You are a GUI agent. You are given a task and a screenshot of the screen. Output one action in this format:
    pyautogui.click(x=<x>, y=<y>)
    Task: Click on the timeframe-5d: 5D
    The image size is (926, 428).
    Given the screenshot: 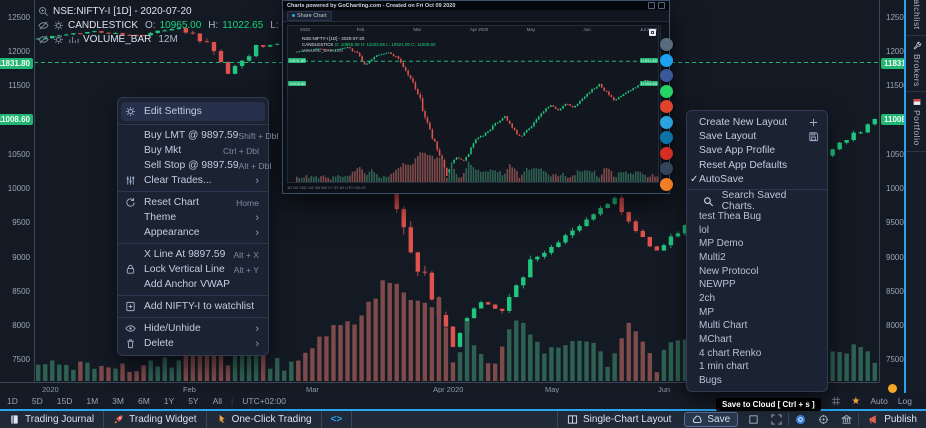 What is the action you would take?
    pyautogui.click(x=37, y=401)
    